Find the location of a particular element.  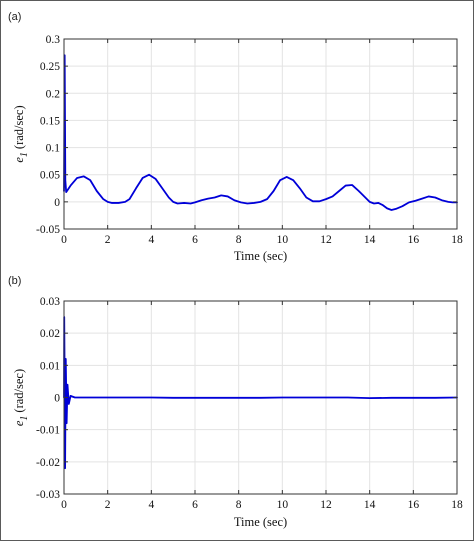

y-tick-label: 0.2 is located at coordinates (53, 94).